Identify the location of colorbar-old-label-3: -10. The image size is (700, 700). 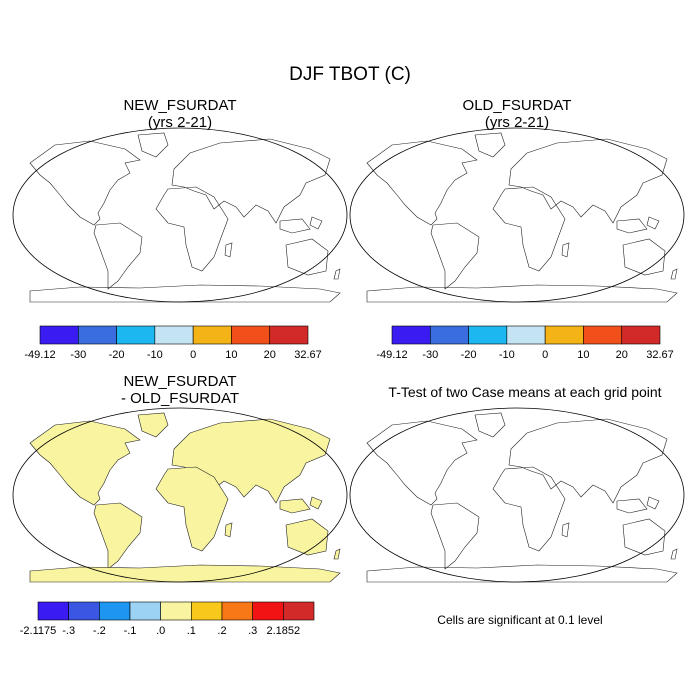
(507, 355).